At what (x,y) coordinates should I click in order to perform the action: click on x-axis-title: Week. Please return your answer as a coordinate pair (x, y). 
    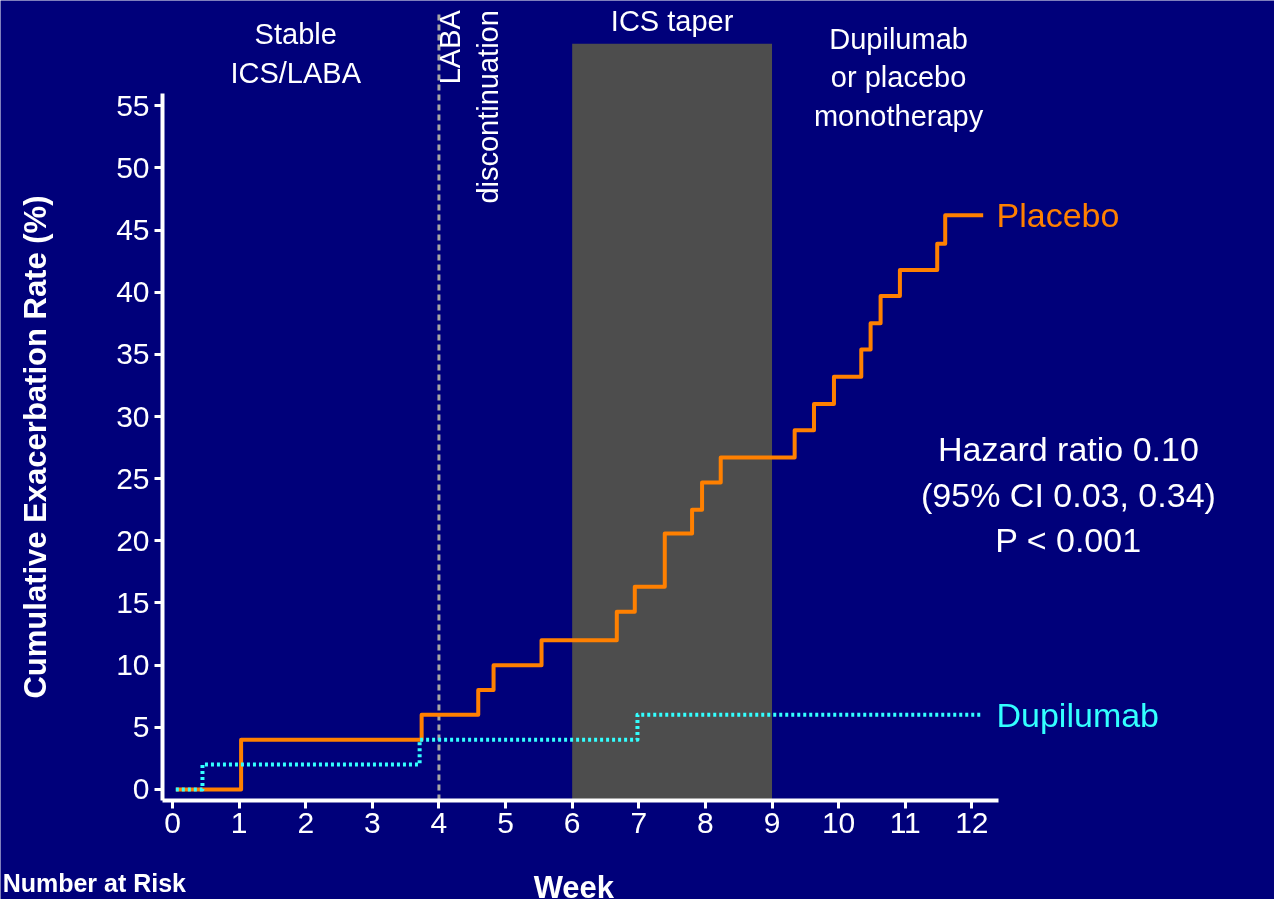
    Looking at the image, I should click on (574, 884).